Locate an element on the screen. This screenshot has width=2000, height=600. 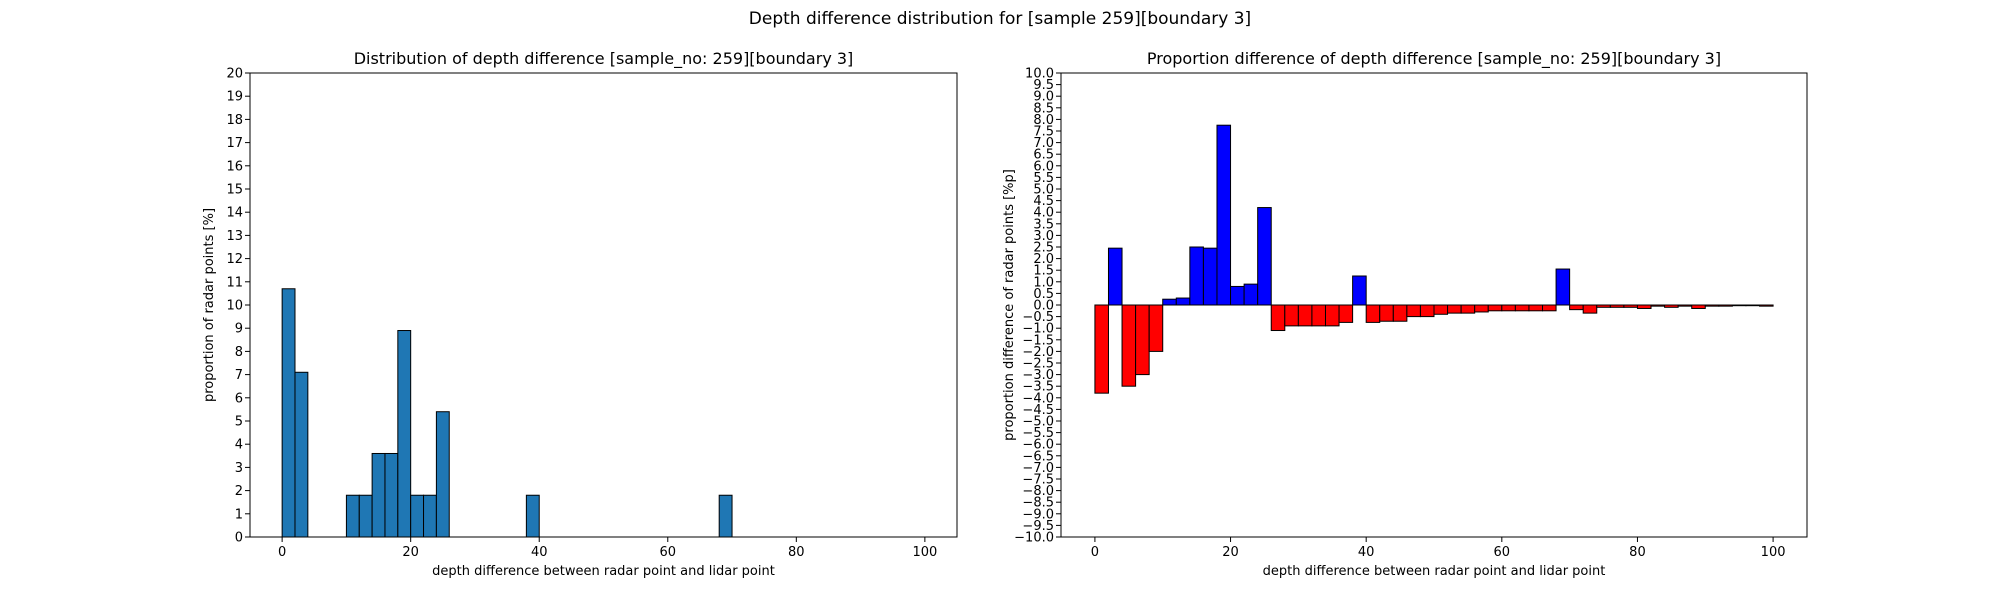
y-tick-label: 1.5 is located at coordinates (1043, 271).